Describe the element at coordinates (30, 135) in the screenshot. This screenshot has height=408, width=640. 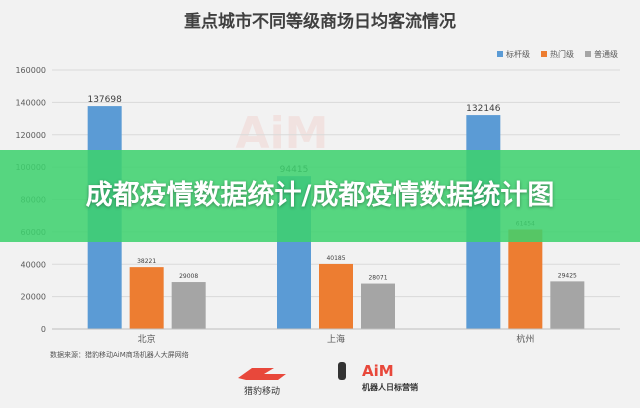
I see `y-tick-label: 120000` at that location.